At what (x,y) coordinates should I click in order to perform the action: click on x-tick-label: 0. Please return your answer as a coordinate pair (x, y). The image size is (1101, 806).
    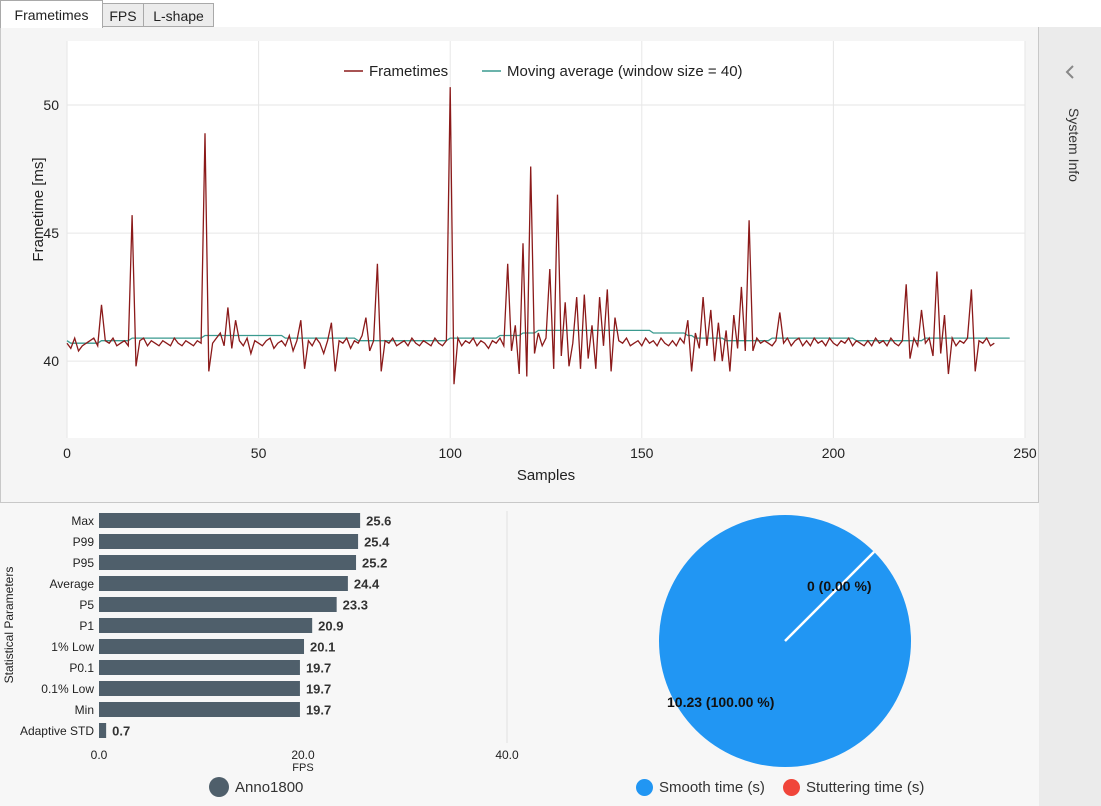
    Looking at the image, I should click on (67, 453).